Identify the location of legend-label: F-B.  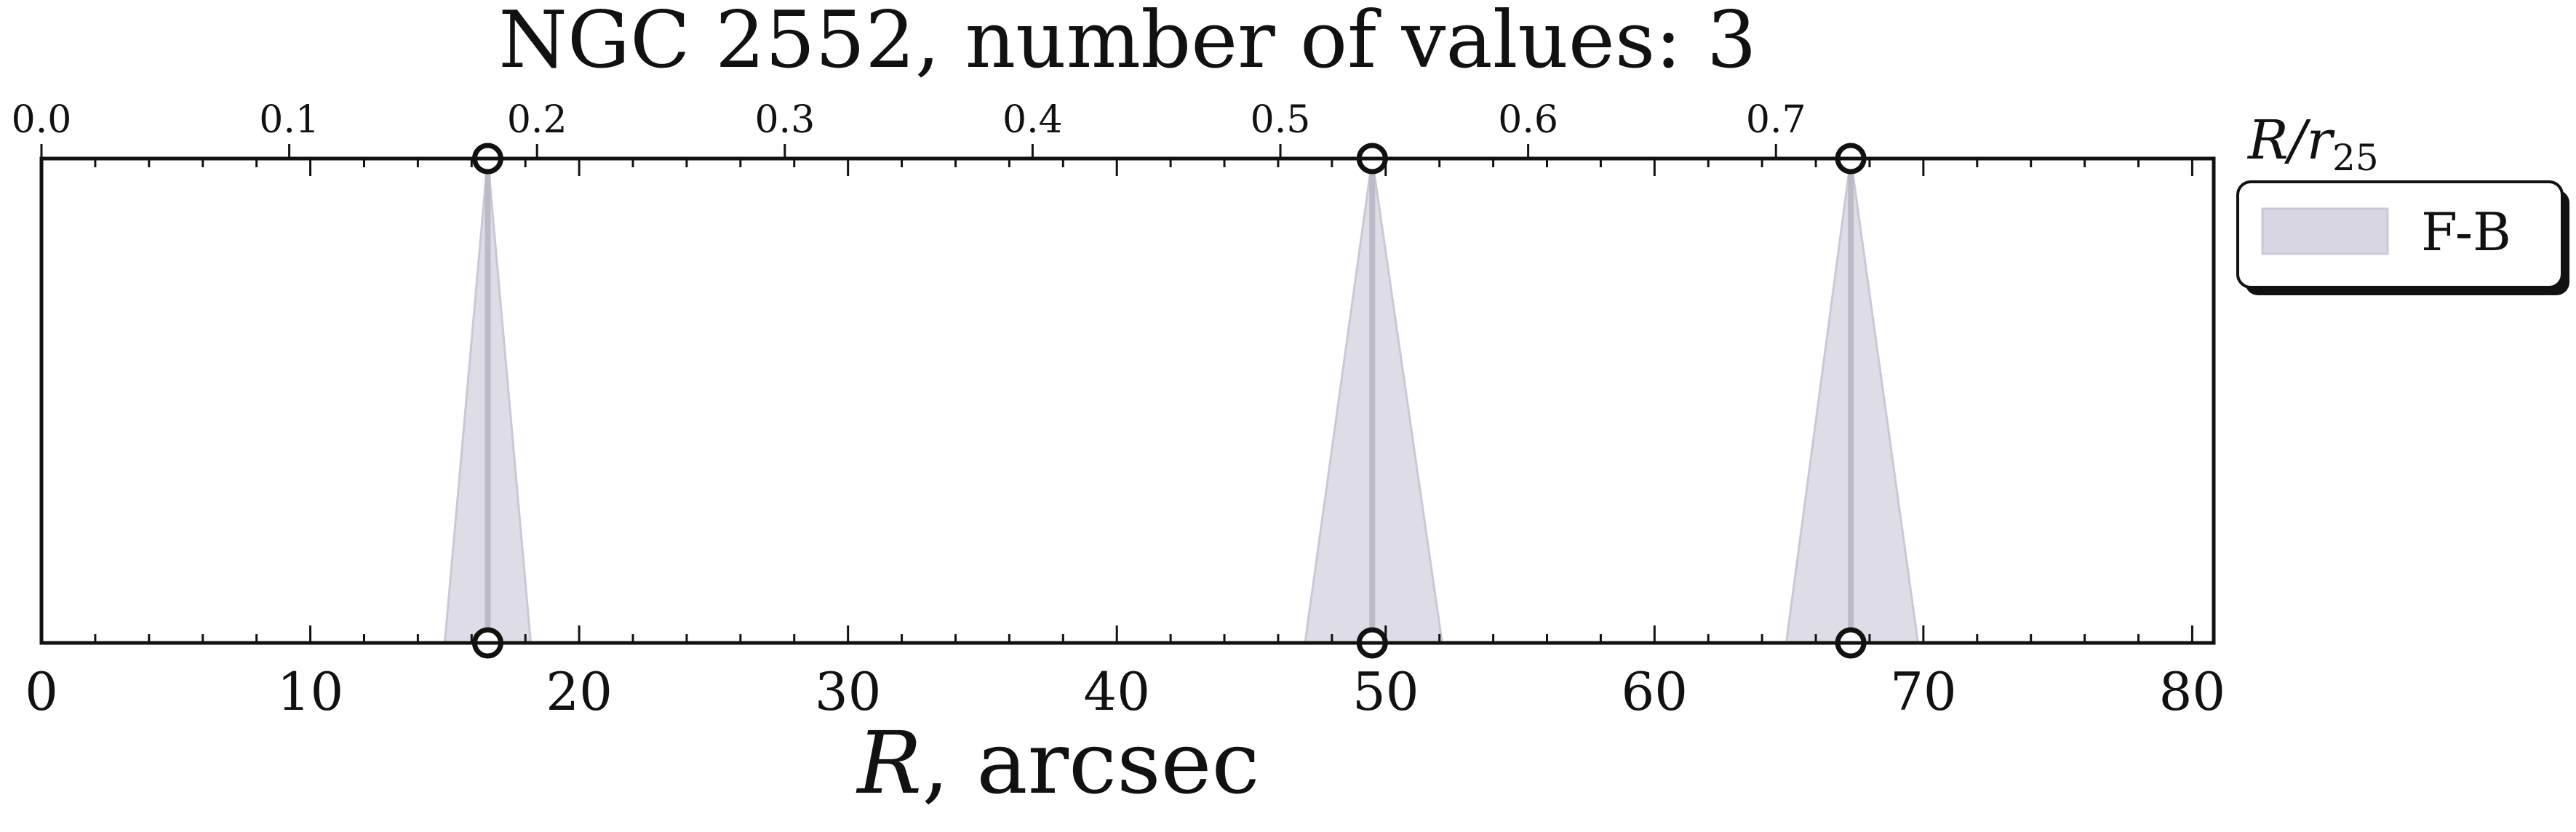
(2466, 232).